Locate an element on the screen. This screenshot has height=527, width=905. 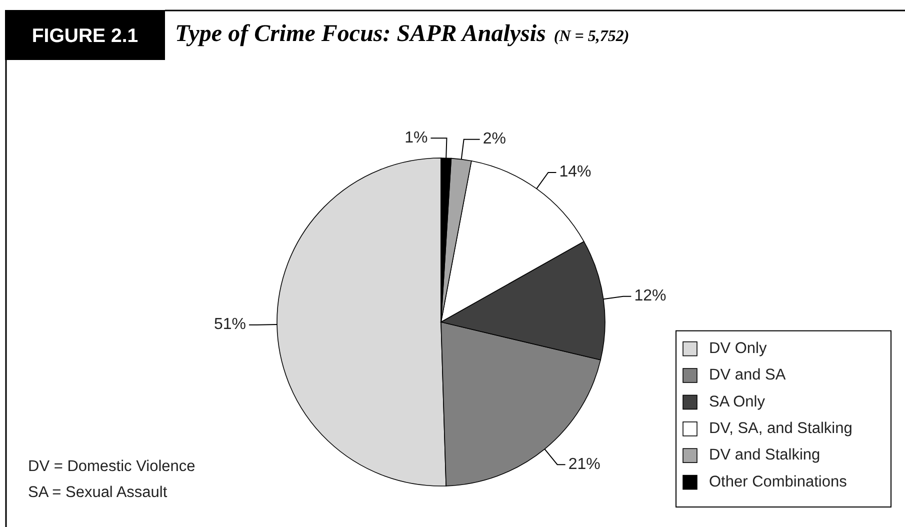
data-label: 2% is located at coordinates (494, 139).